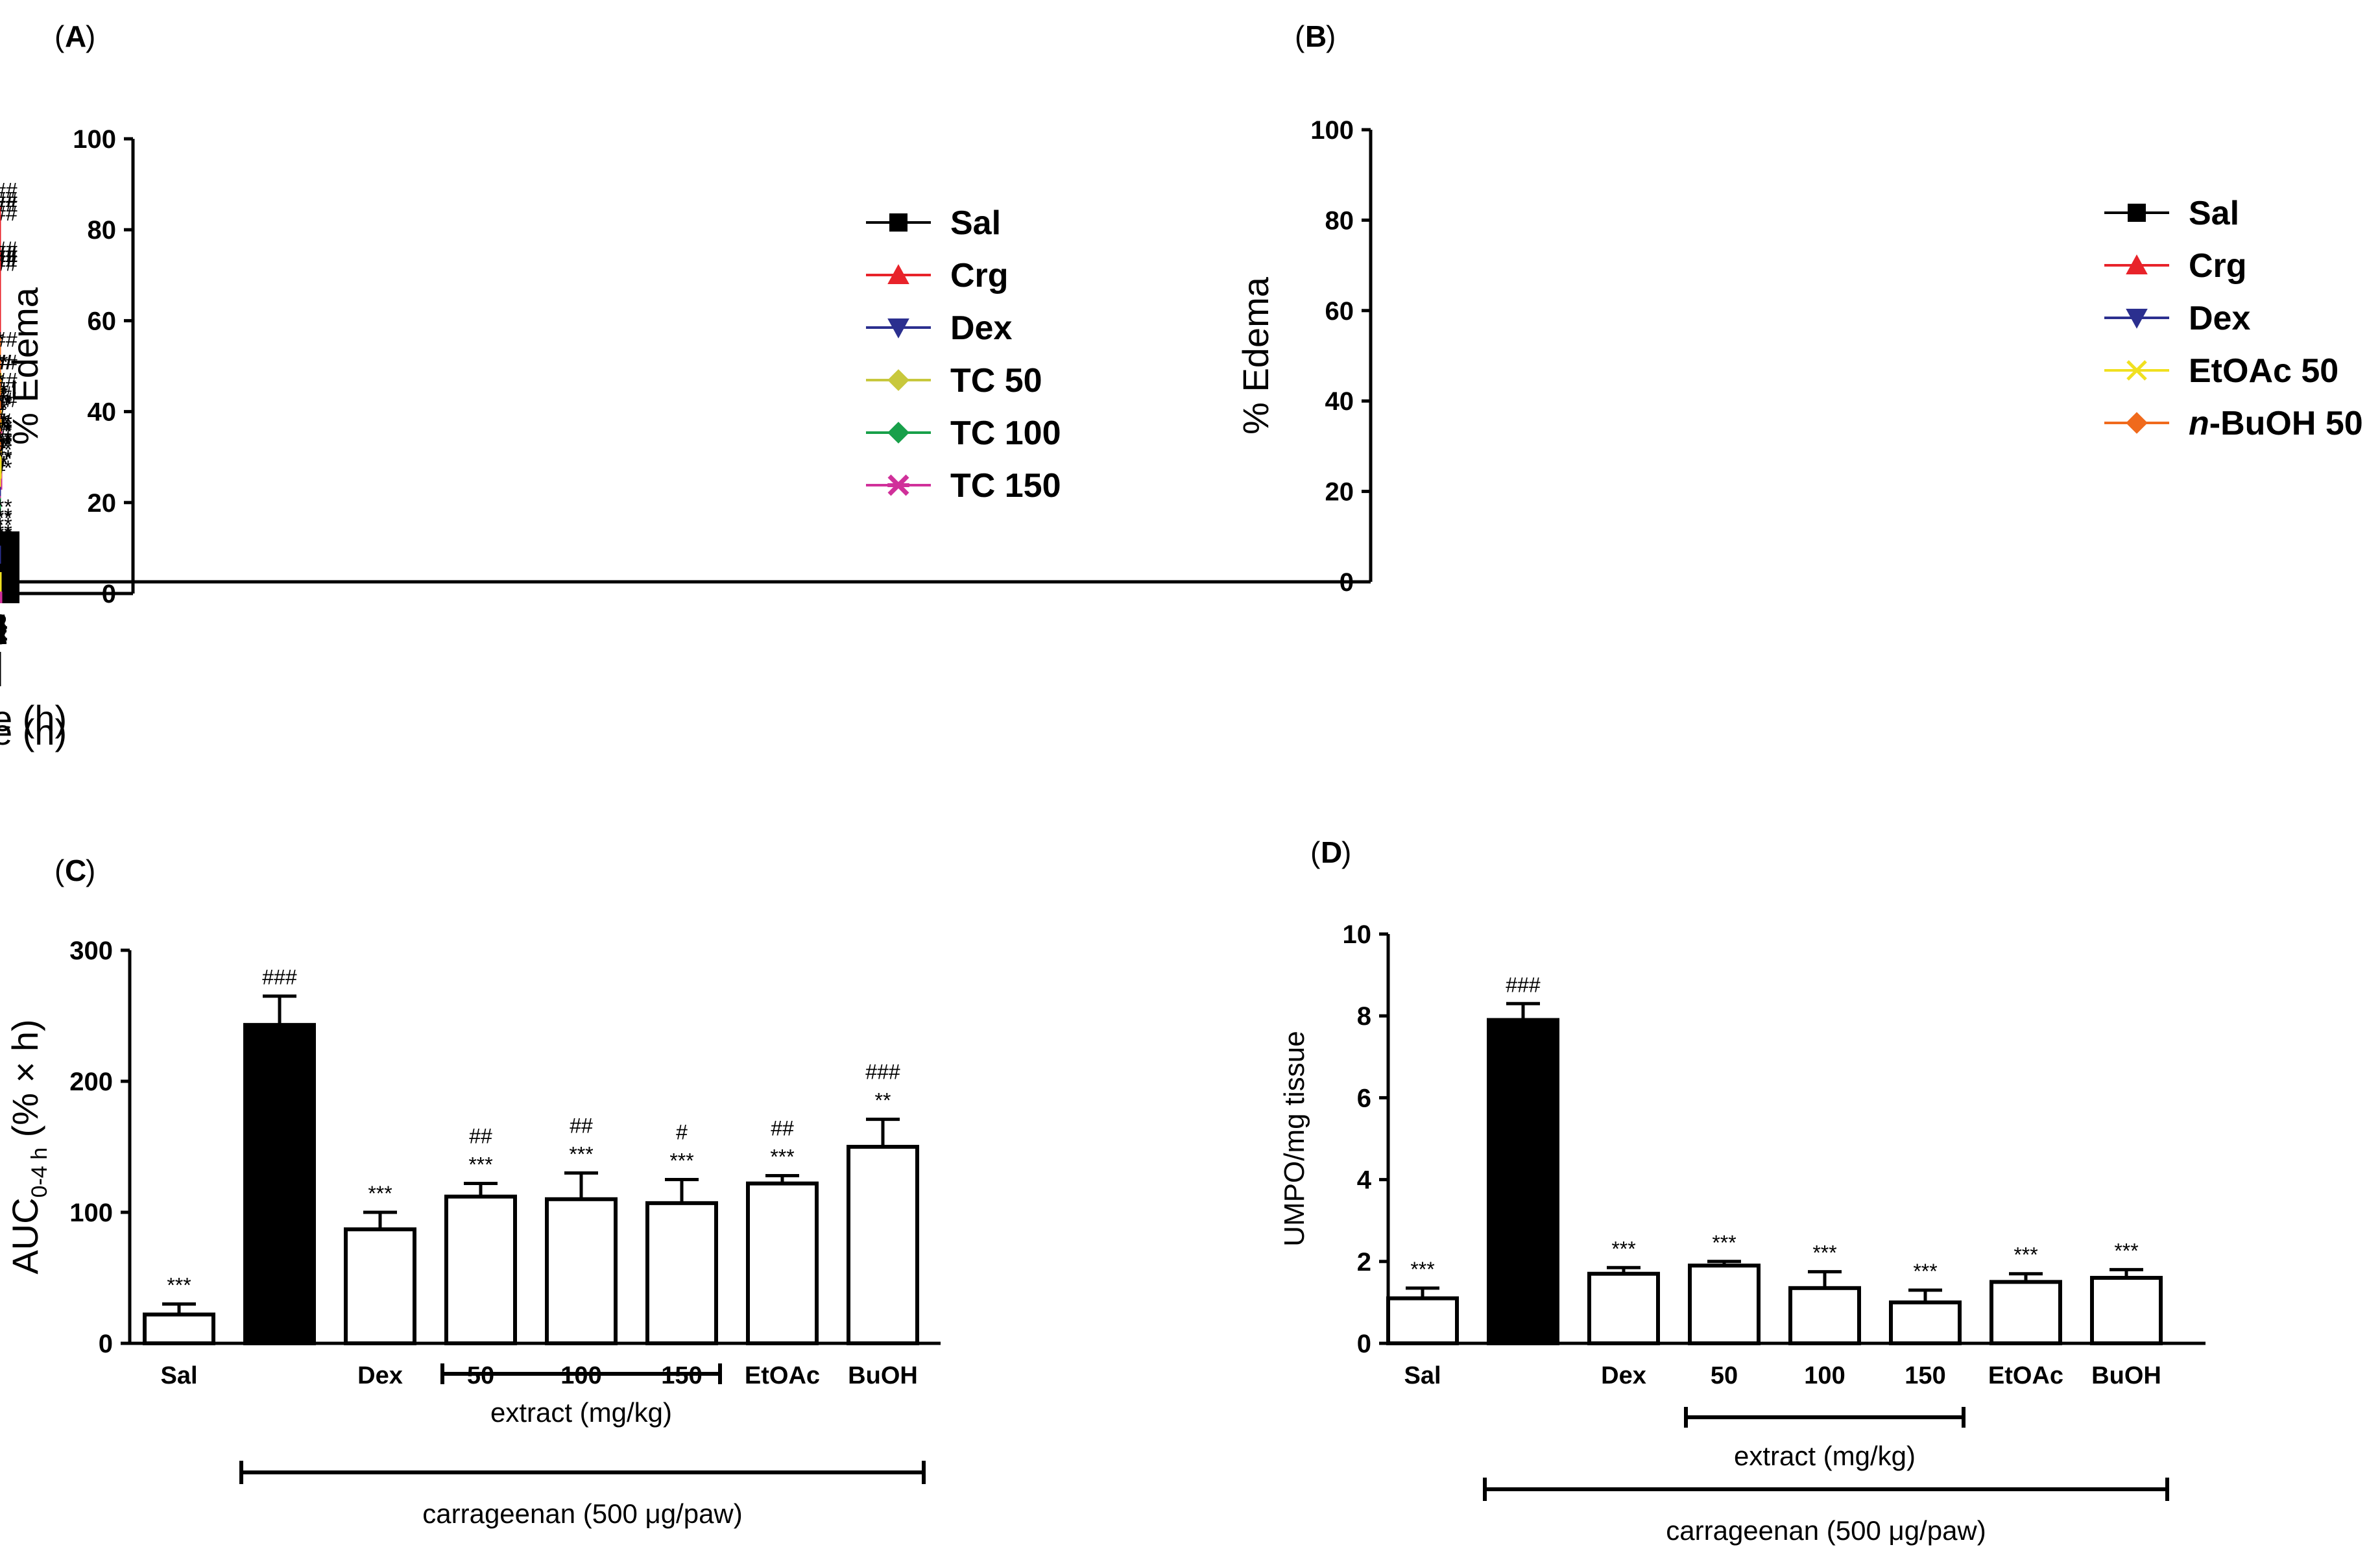 This screenshot has height=1547, width=2380. I want to click on panel-a-annotation-0: ###, so click(9, 200).